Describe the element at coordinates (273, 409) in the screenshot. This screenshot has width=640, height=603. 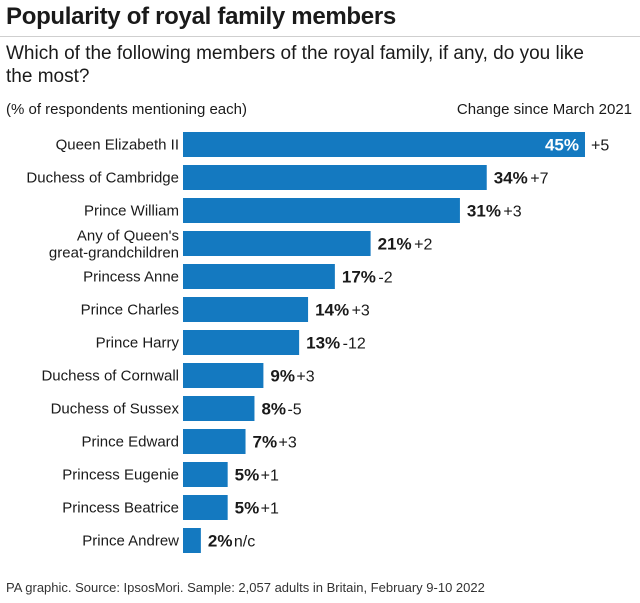
I see `value-label: 8%` at that location.